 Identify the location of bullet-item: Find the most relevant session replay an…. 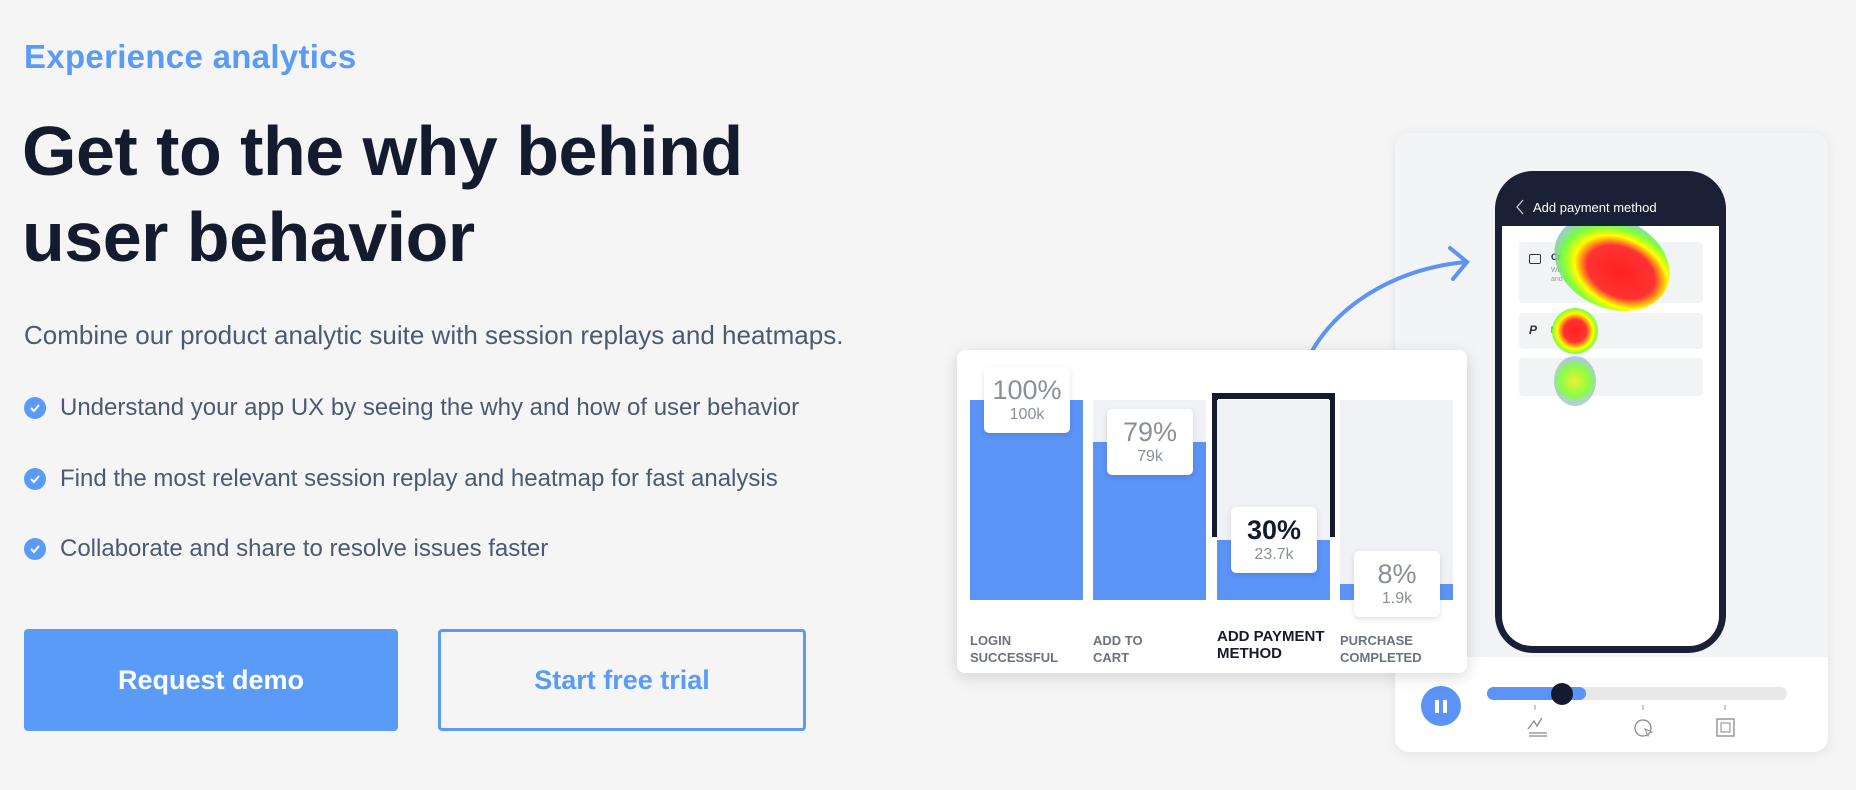
(401, 479).